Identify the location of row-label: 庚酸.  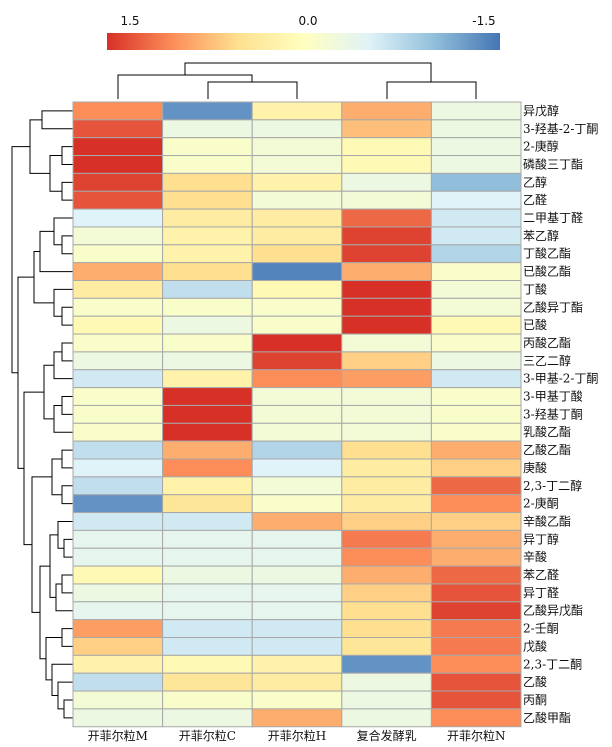
(535, 467).